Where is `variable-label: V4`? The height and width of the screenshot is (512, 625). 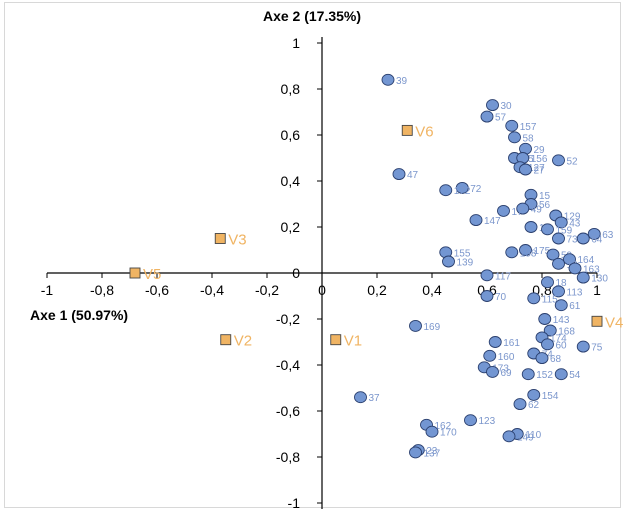
variable-label: V4 is located at coordinates (614, 322).